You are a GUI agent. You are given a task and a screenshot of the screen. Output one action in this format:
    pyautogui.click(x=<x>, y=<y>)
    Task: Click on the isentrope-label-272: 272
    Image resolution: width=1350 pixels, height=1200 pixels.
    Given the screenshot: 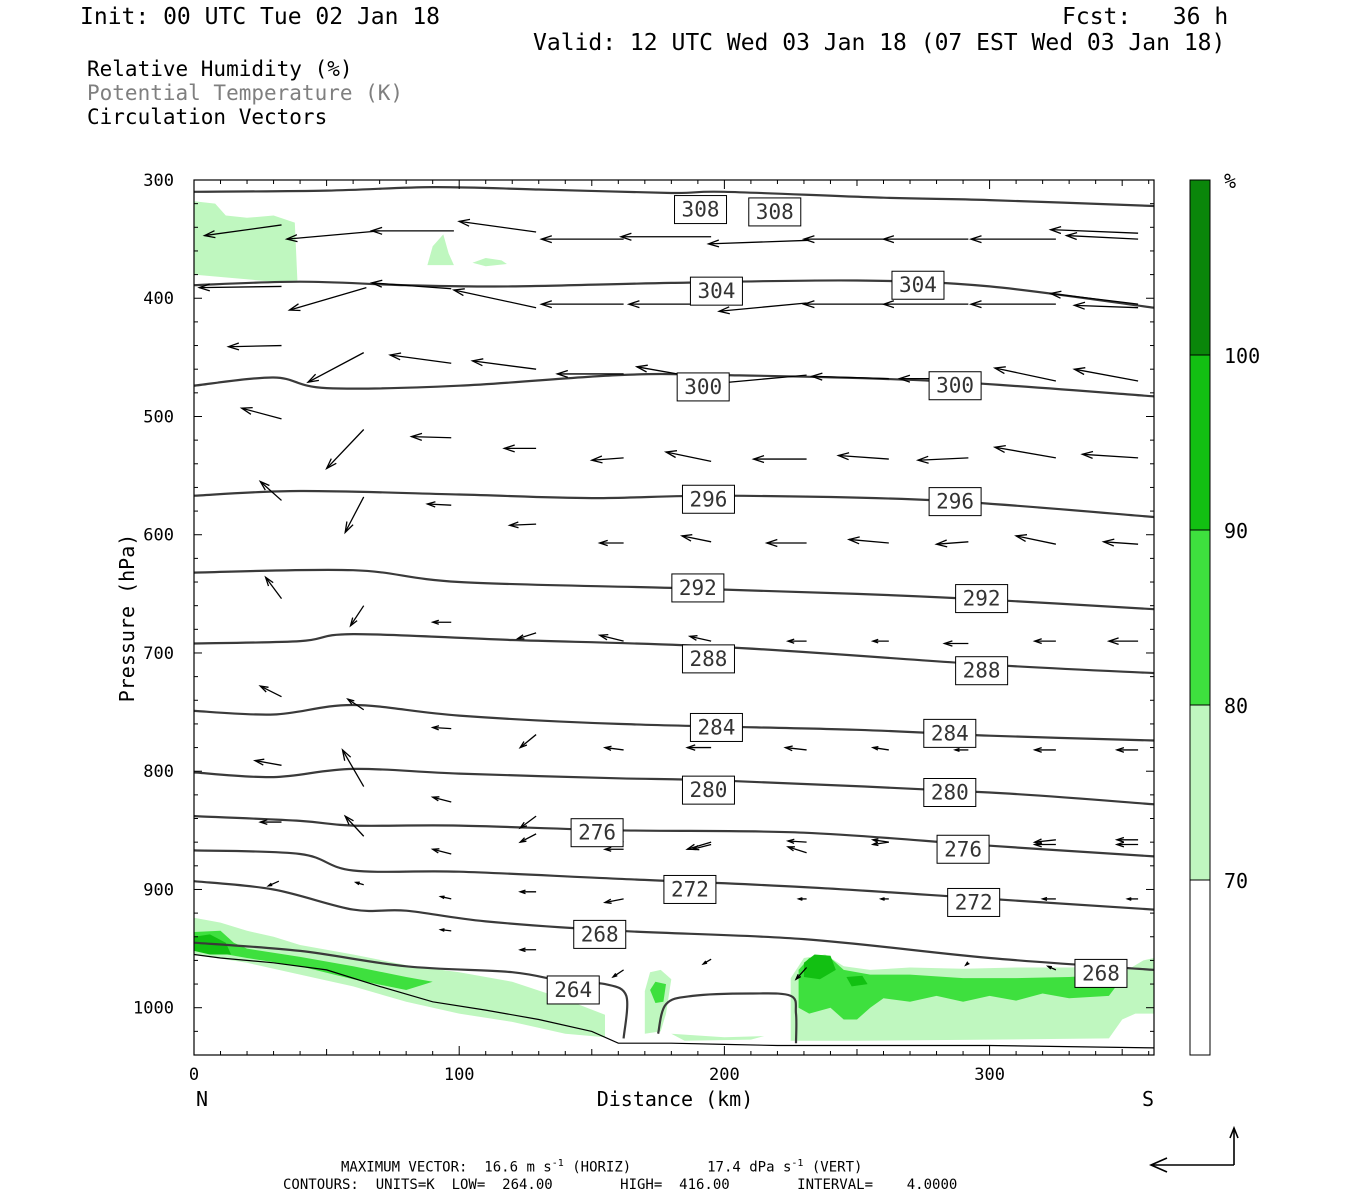 What is the action you would take?
    pyautogui.click(x=690, y=889)
    